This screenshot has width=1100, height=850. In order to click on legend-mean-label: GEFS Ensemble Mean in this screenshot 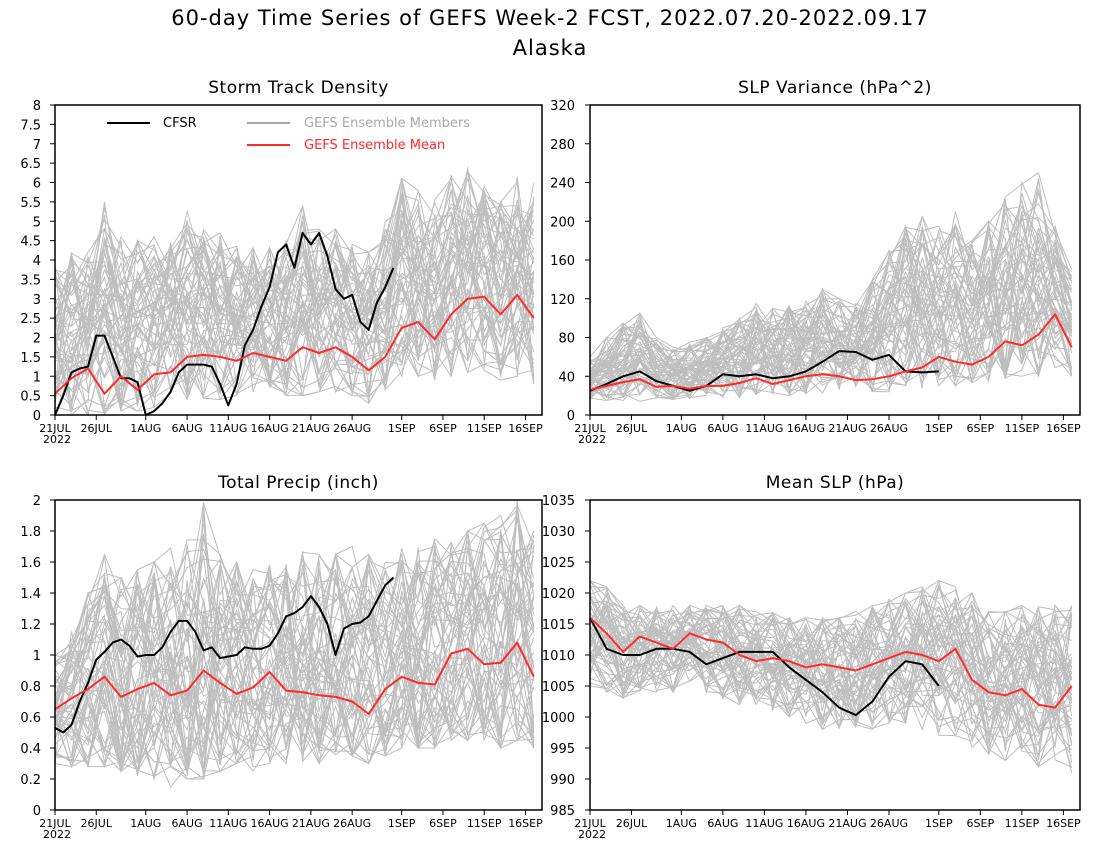, I will do `click(374, 145)`.